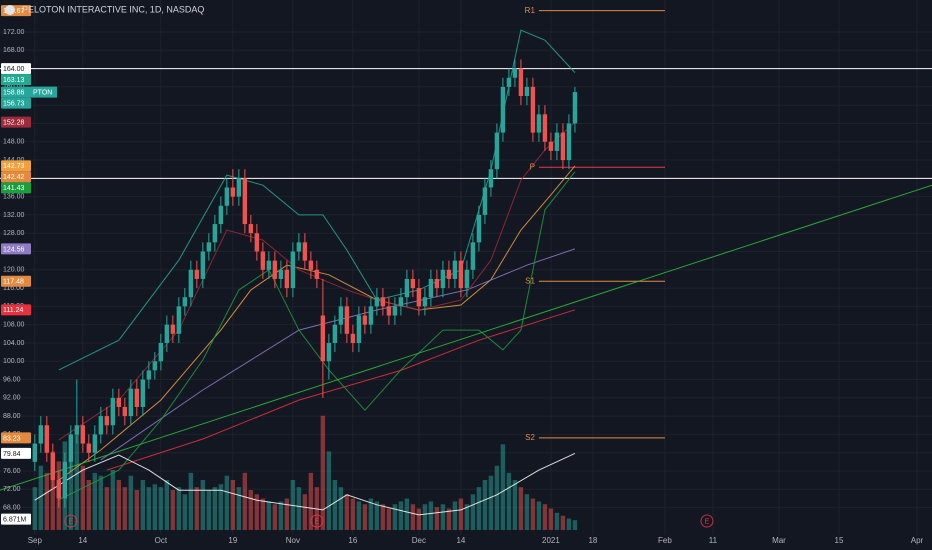 The width and height of the screenshot is (932, 550). Describe the element at coordinates (13, 282) in the screenshot. I see `price-label: 117.48` at that location.